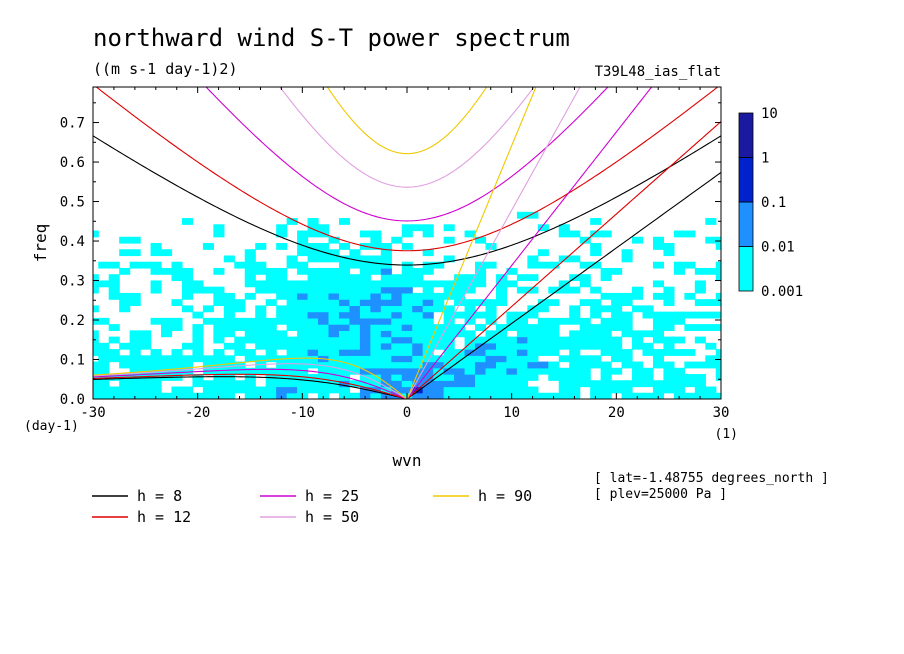 This screenshot has width=904, height=654. What do you see at coordinates (505, 496) in the screenshot?
I see `legend-label: h = 90` at bounding box center [505, 496].